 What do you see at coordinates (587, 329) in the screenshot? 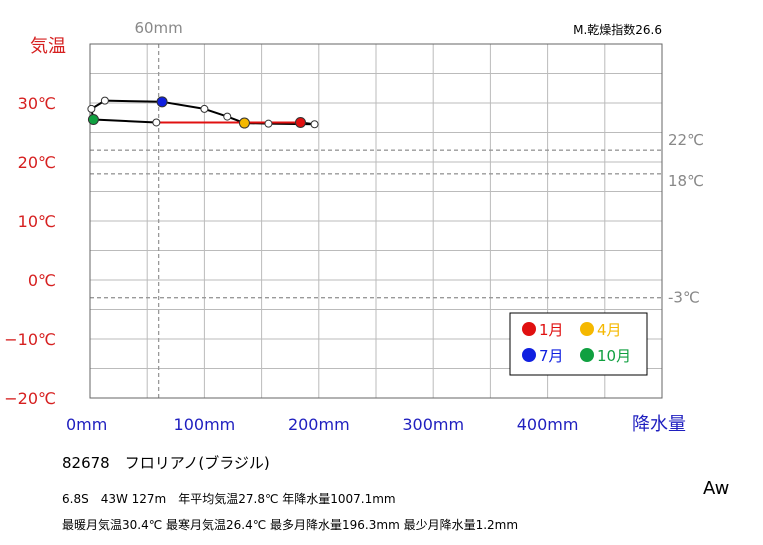
I see `legend-swatch-4月` at bounding box center [587, 329].